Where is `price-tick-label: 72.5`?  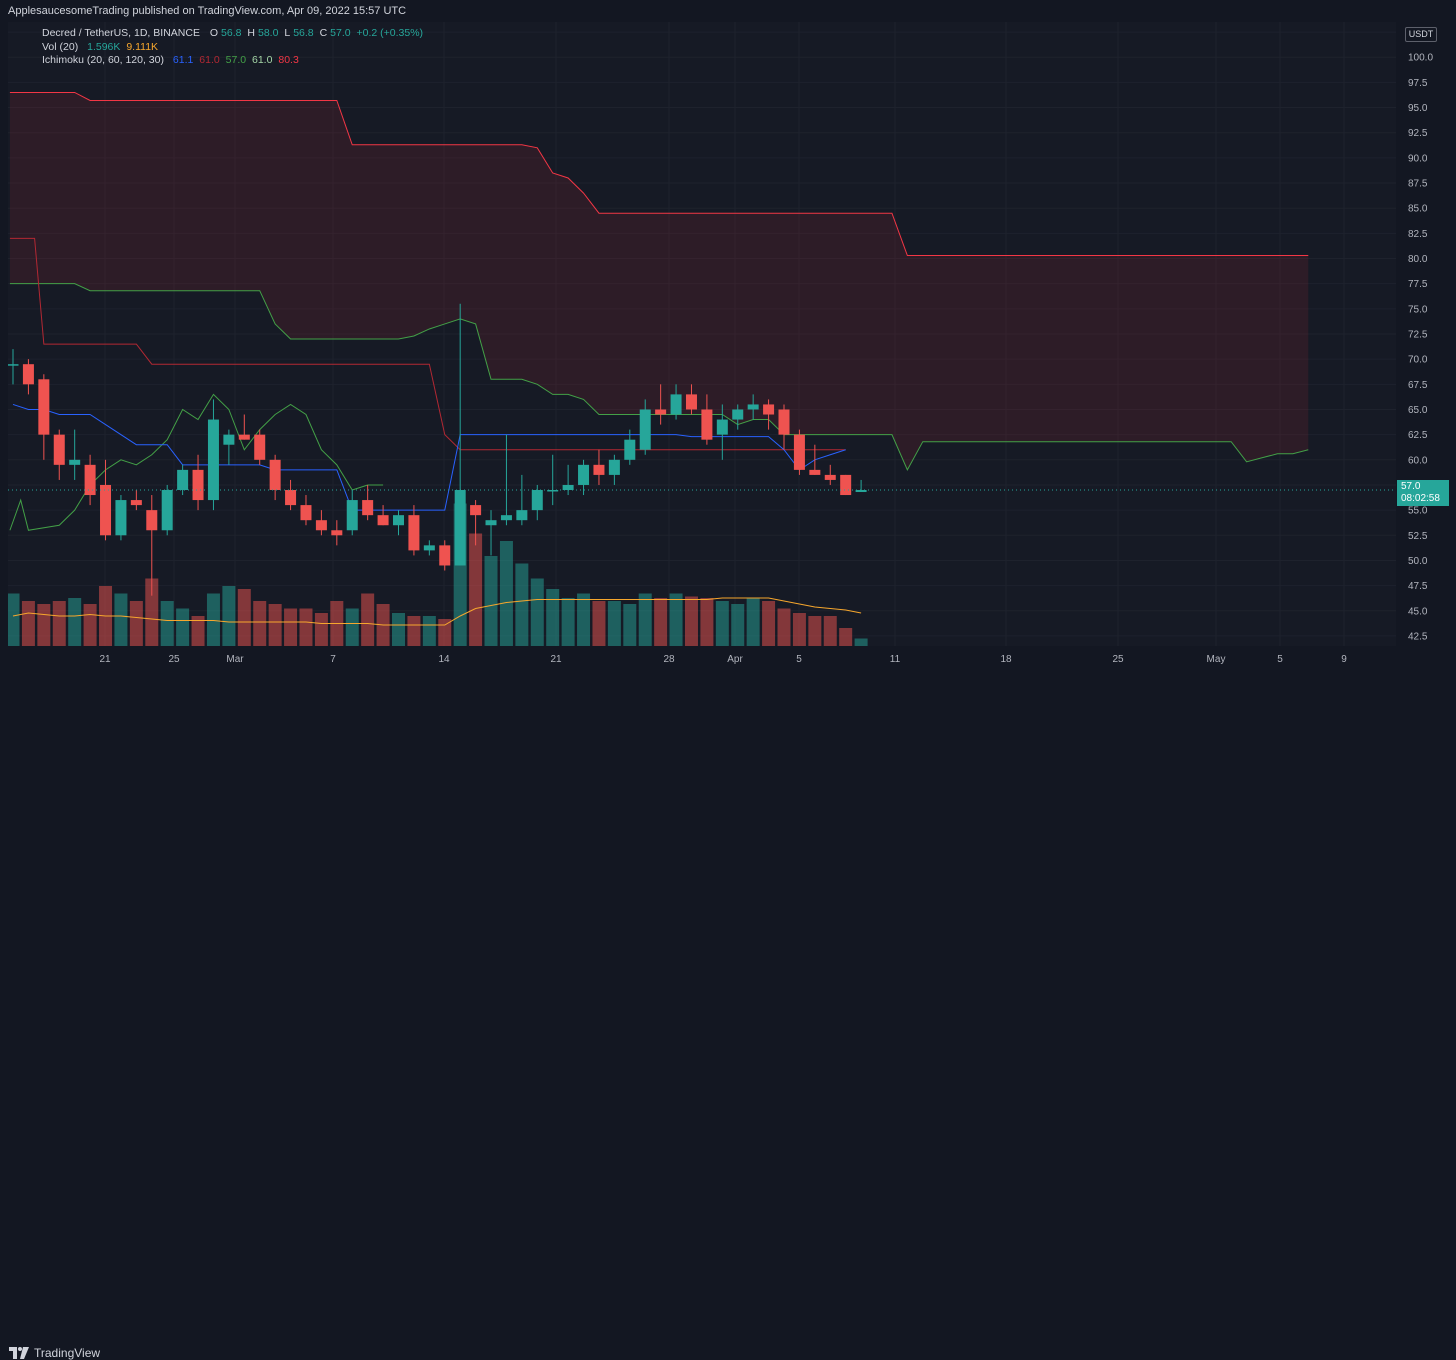 price-tick-label: 72.5 is located at coordinates (1418, 335).